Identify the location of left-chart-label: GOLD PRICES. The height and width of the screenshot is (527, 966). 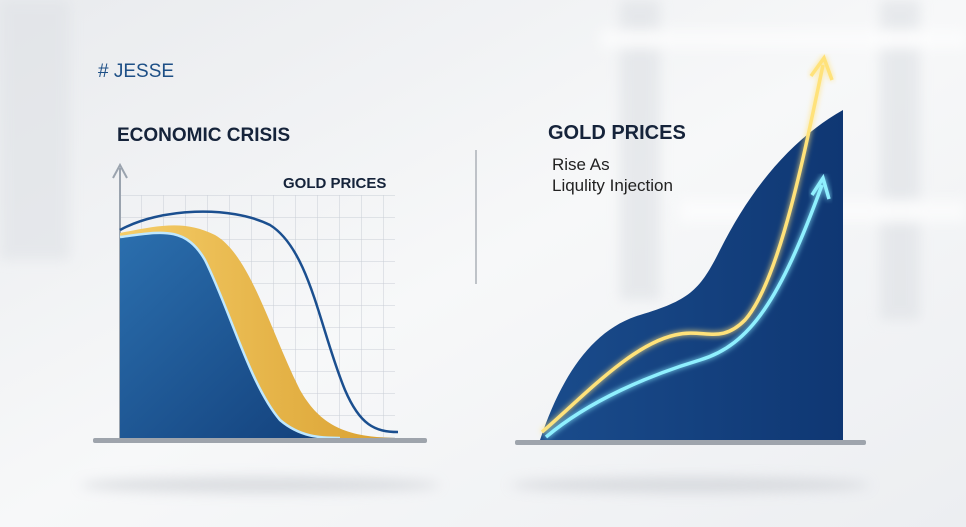
(334, 183).